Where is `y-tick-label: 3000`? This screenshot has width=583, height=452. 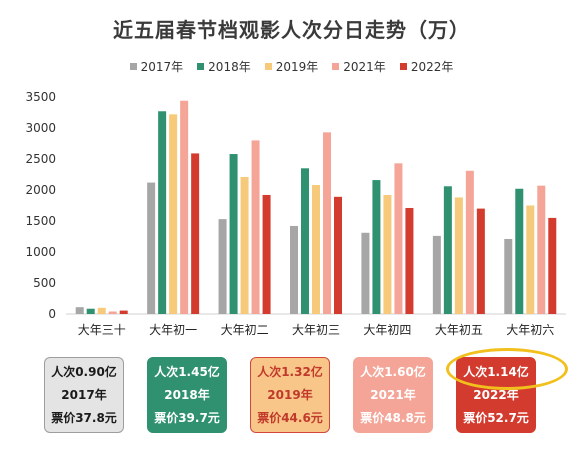
y-tick-label: 3000 is located at coordinates (40, 128).